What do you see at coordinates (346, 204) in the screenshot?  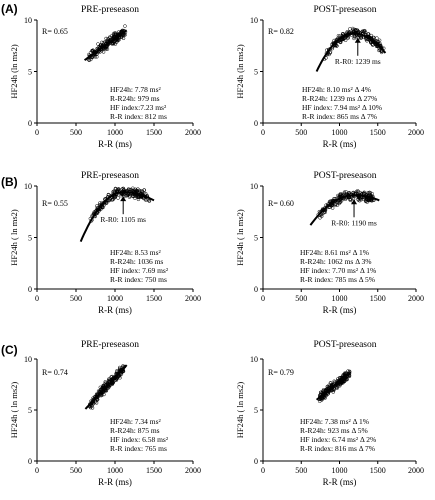 I see `scatter-points` at bounding box center [346, 204].